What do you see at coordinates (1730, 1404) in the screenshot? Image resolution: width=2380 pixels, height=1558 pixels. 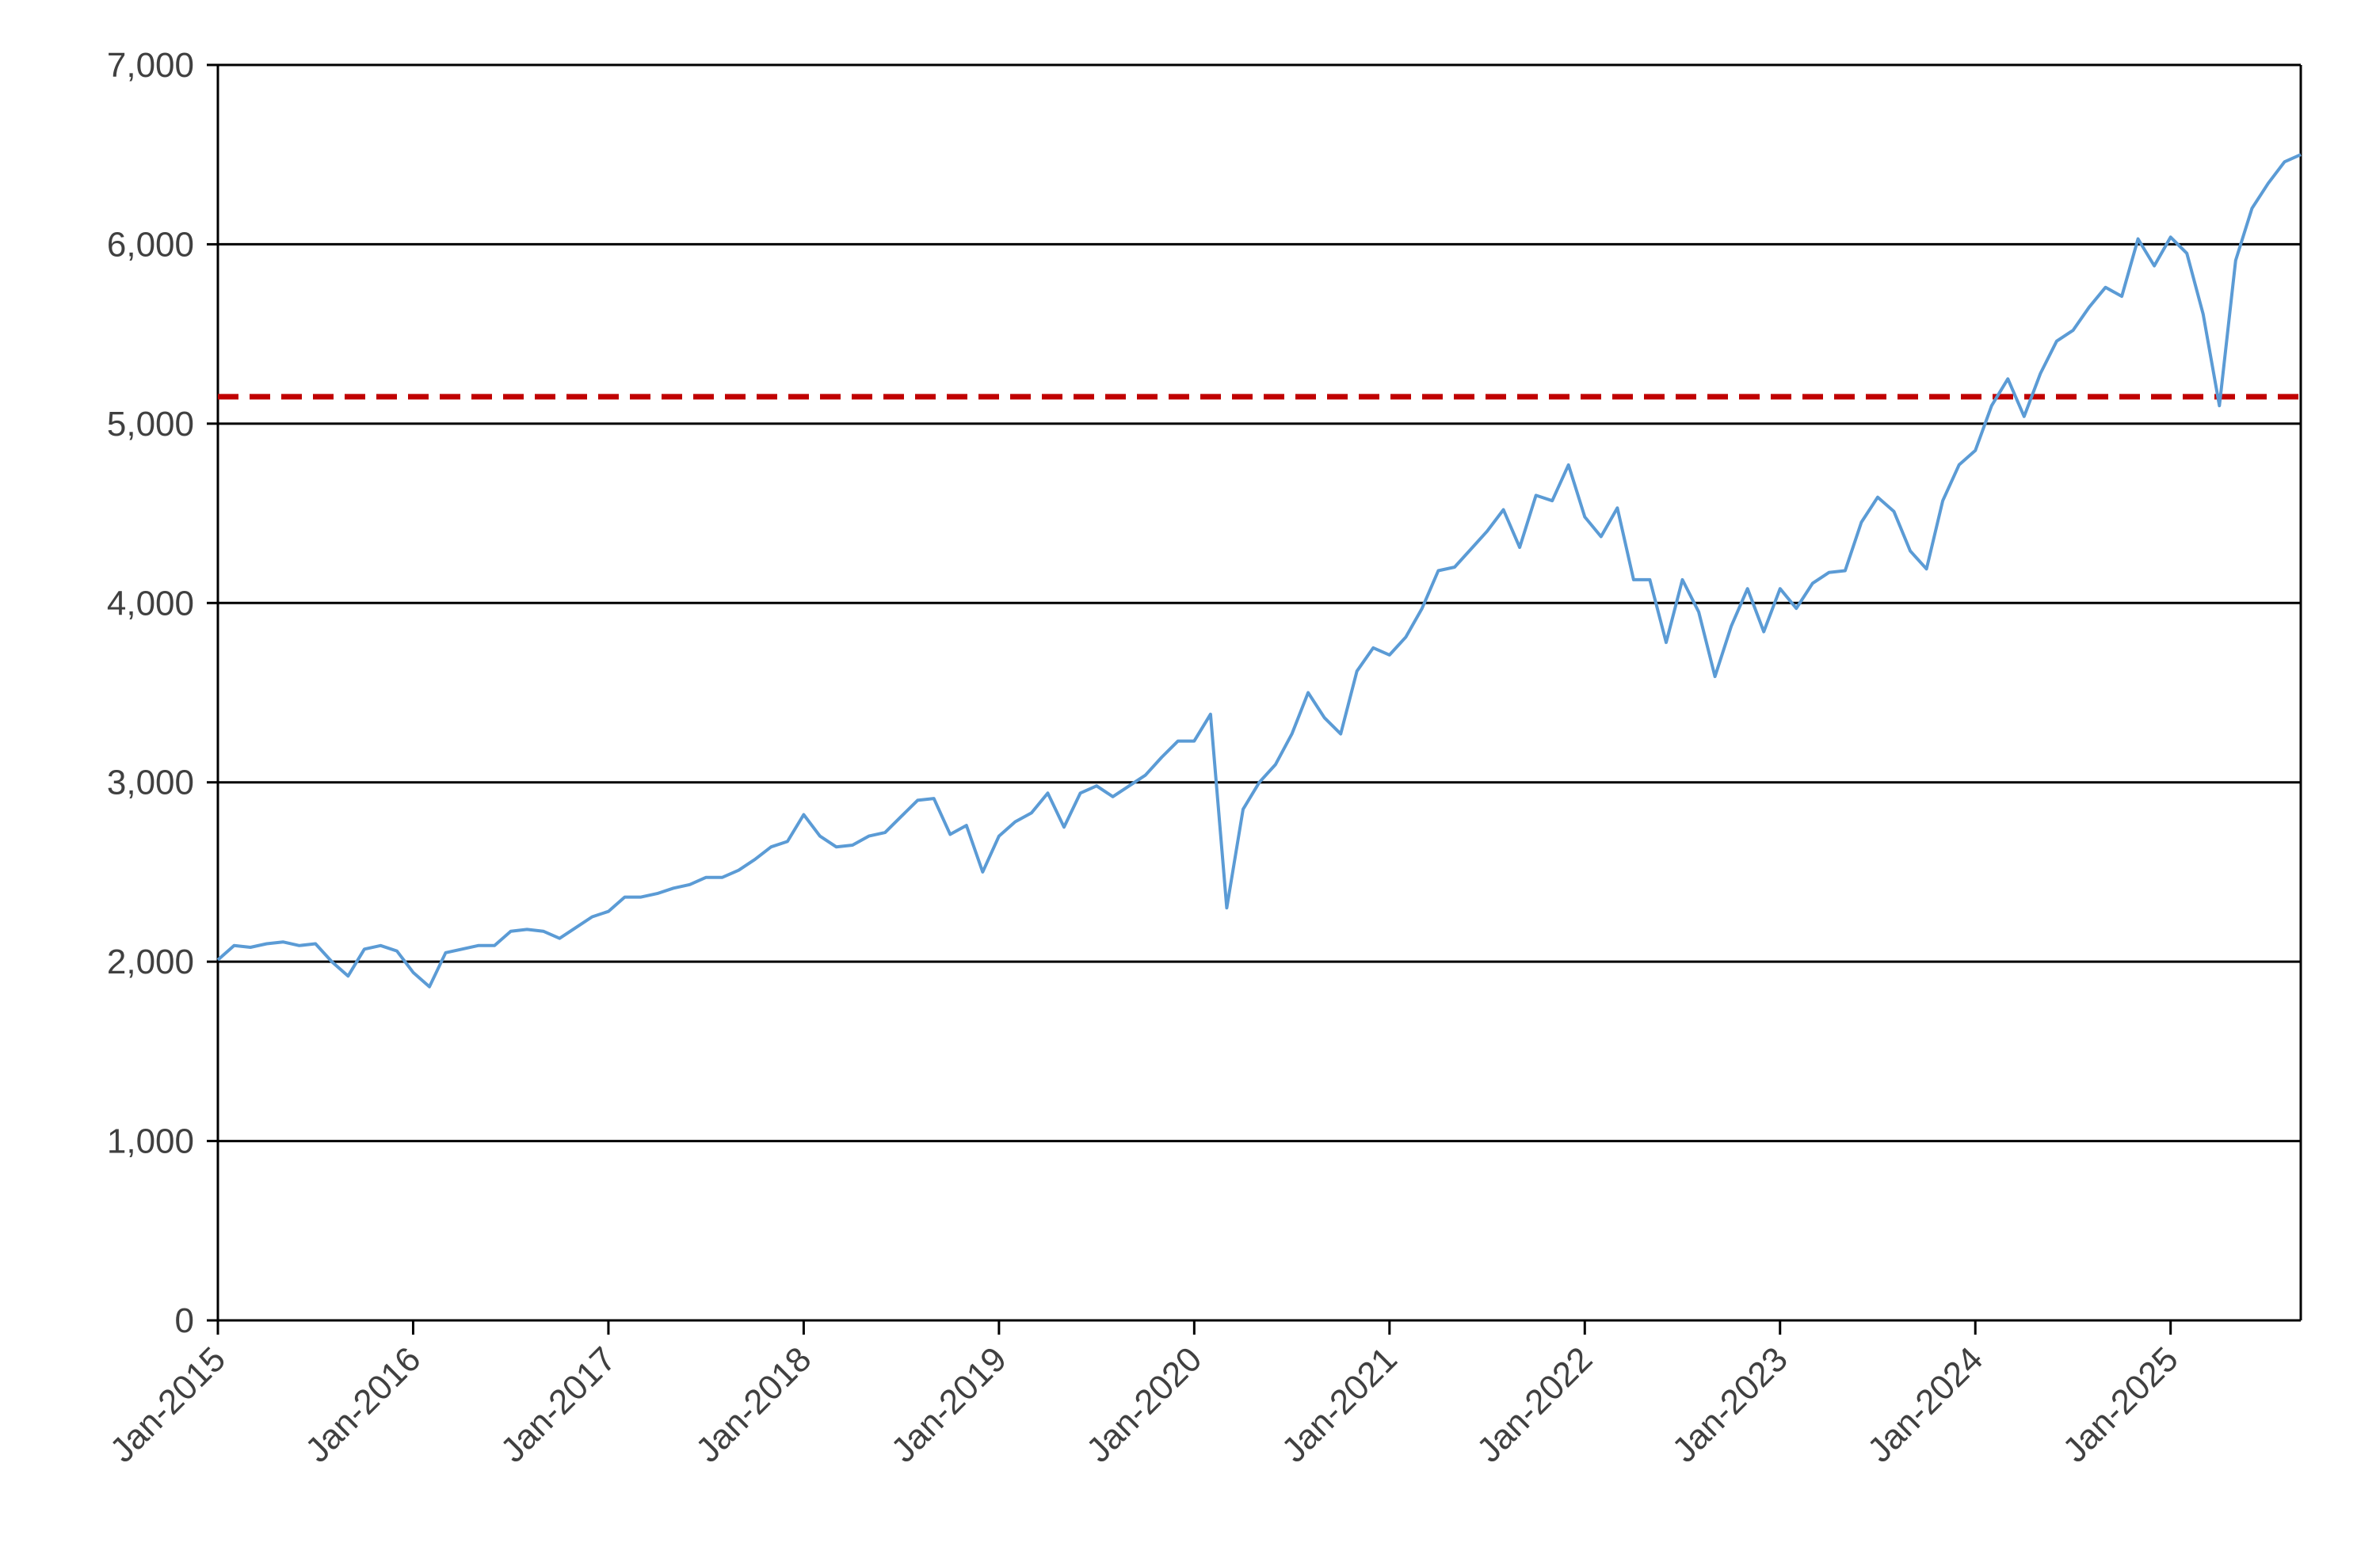 I see `x-tick-label: Jan-2023` at bounding box center [1730, 1404].